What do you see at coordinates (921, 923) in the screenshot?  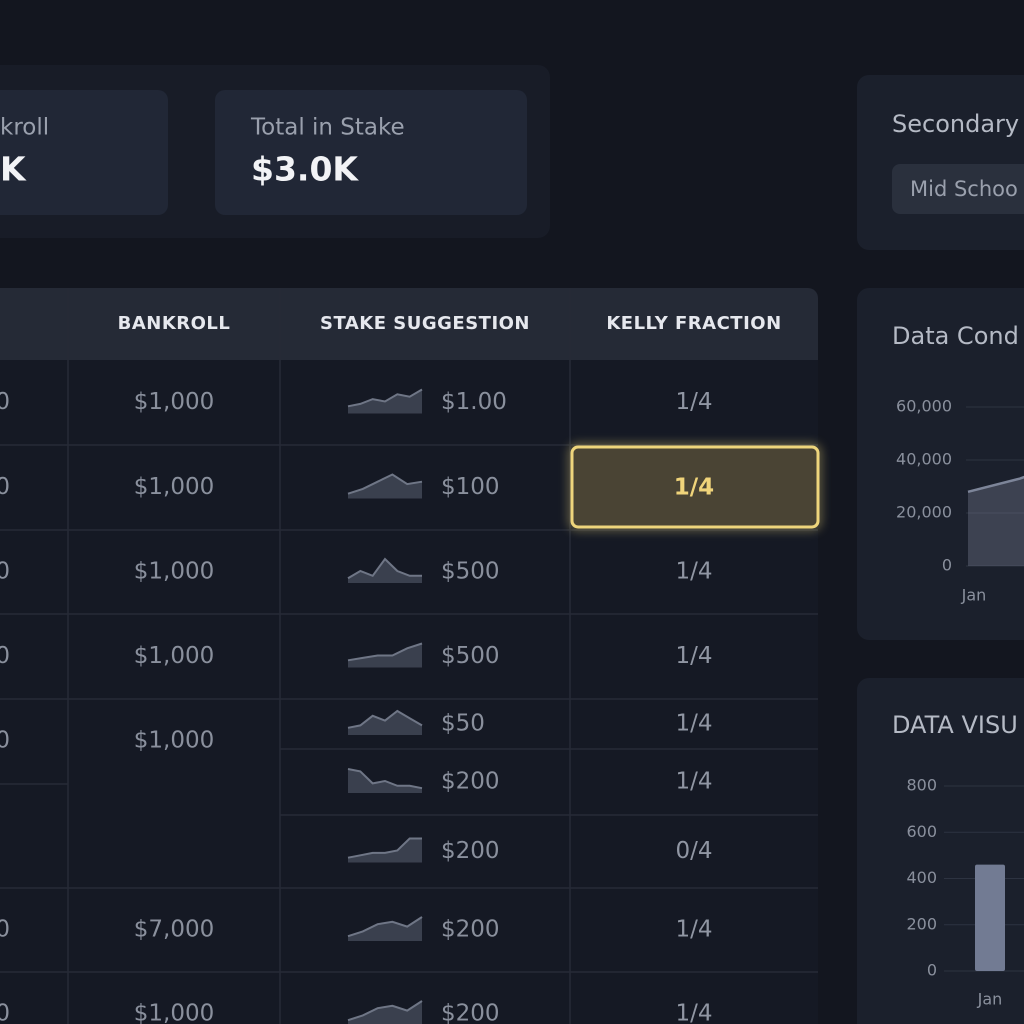 I see `y-tick-label: 200` at bounding box center [921, 923].